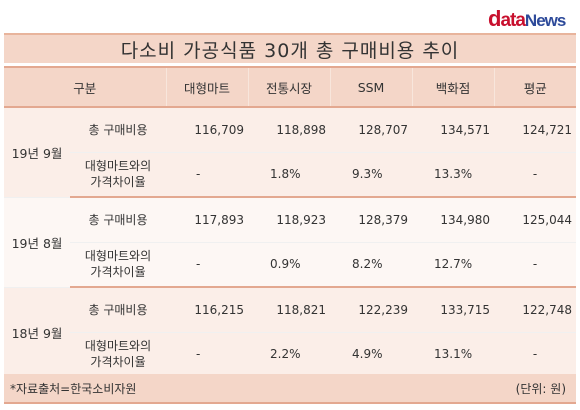 The width and height of the screenshot is (580, 410). I want to click on value-cell: 1.8%, so click(289, 175).